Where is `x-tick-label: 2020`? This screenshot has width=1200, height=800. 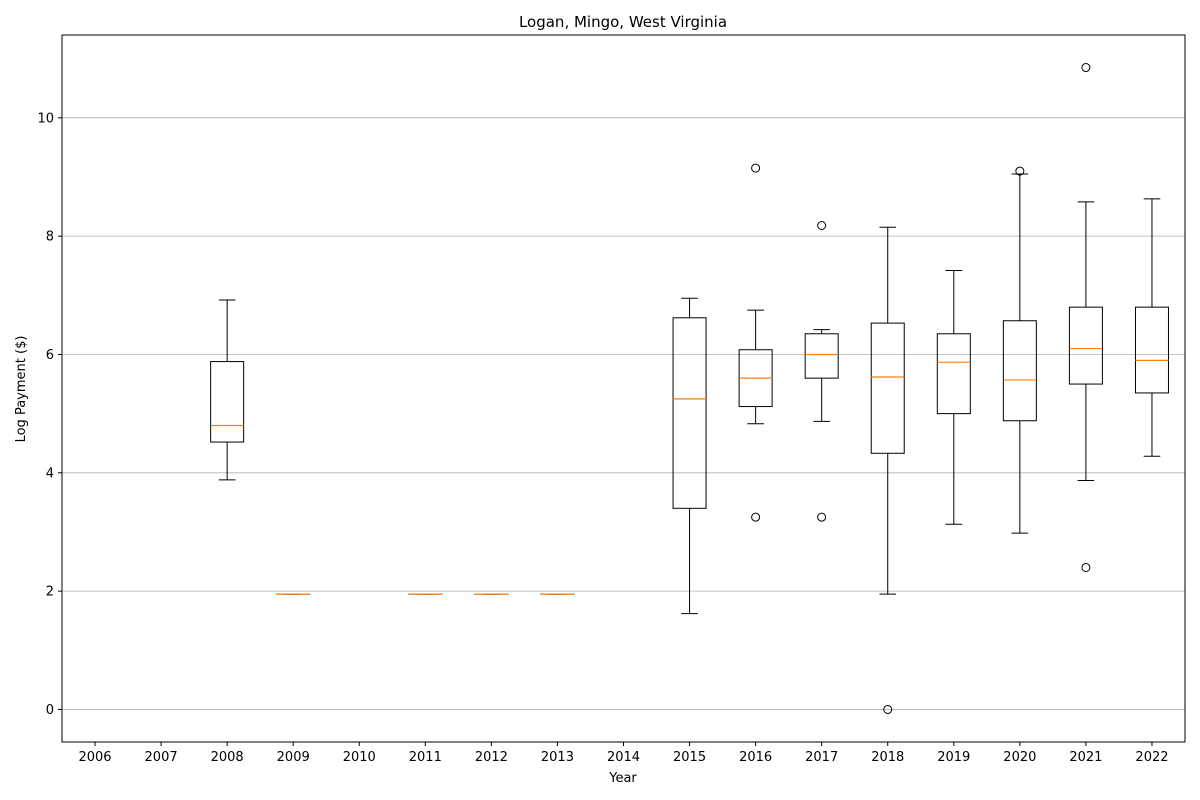 x-tick-label: 2020 is located at coordinates (1019, 757).